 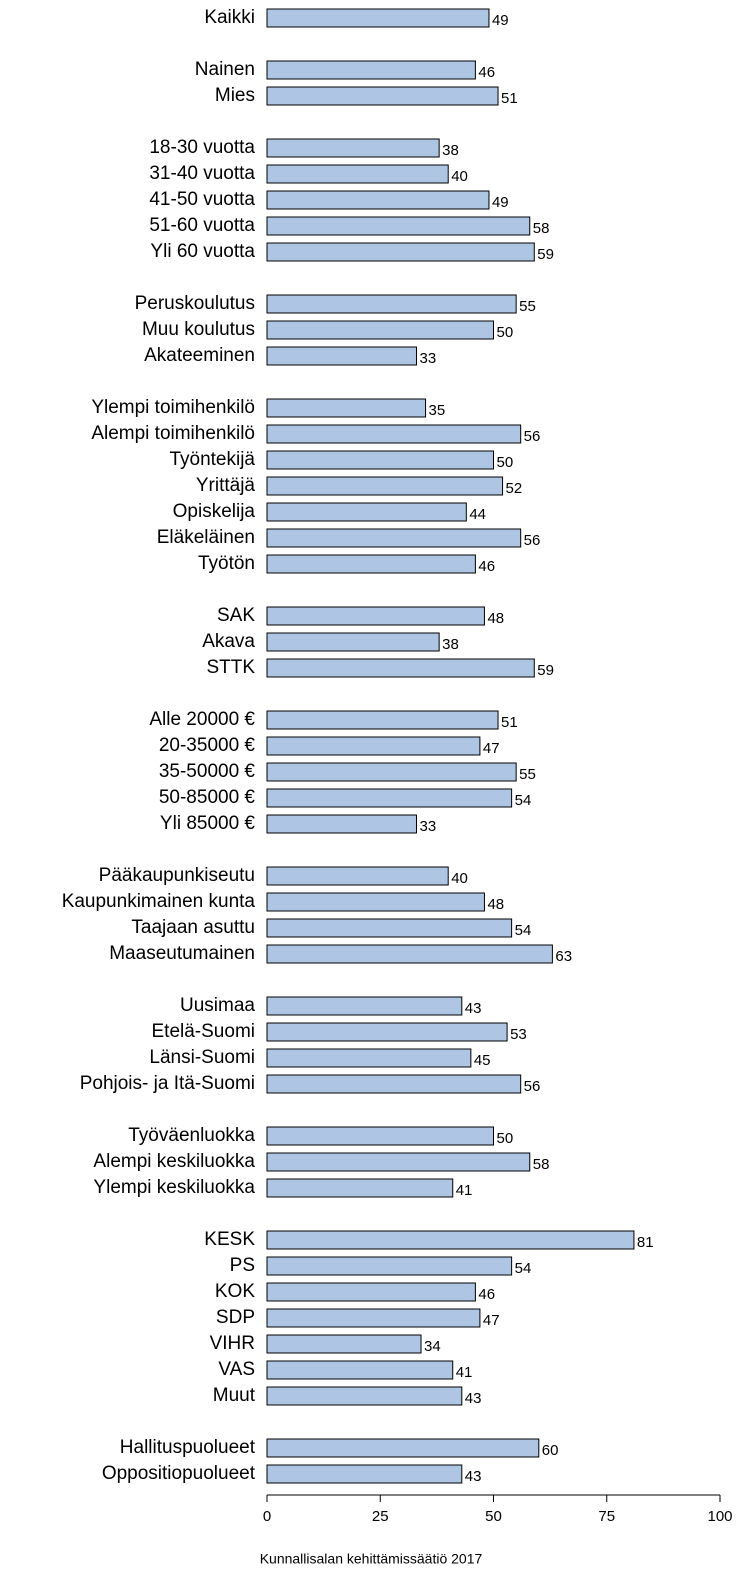 What do you see at coordinates (236, 615) in the screenshot?
I see `y-tick-label: SAK` at bounding box center [236, 615].